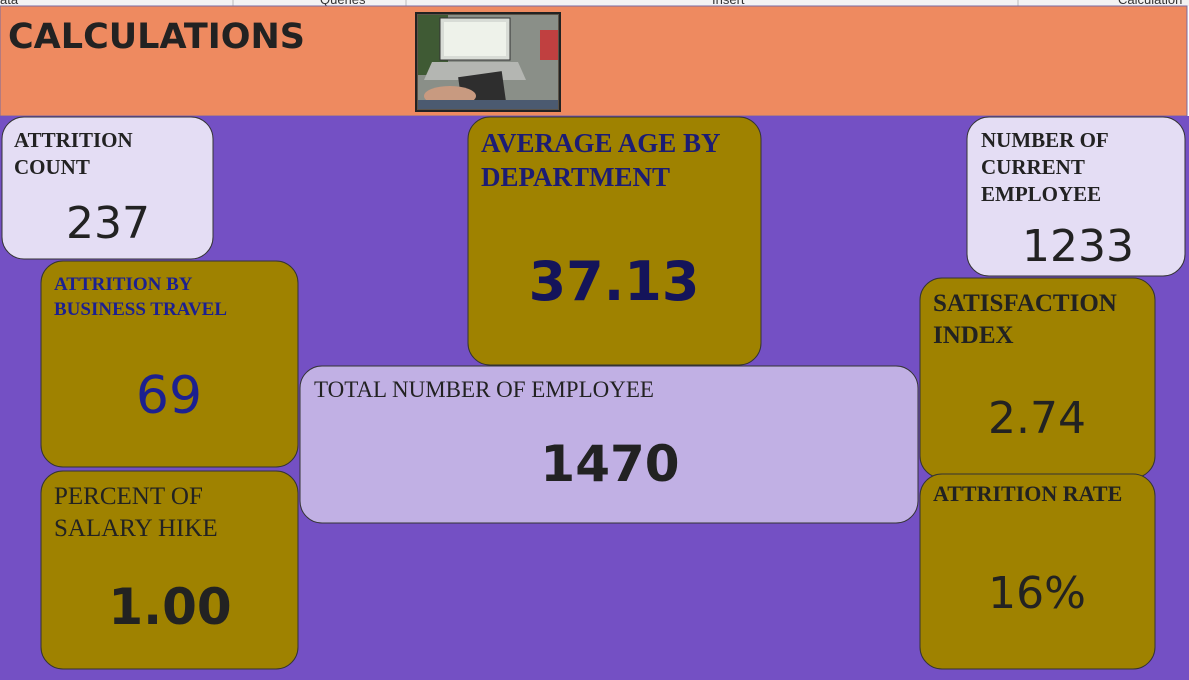 The image size is (1189, 680). What do you see at coordinates (488, 62) in the screenshot?
I see `header-image` at bounding box center [488, 62].